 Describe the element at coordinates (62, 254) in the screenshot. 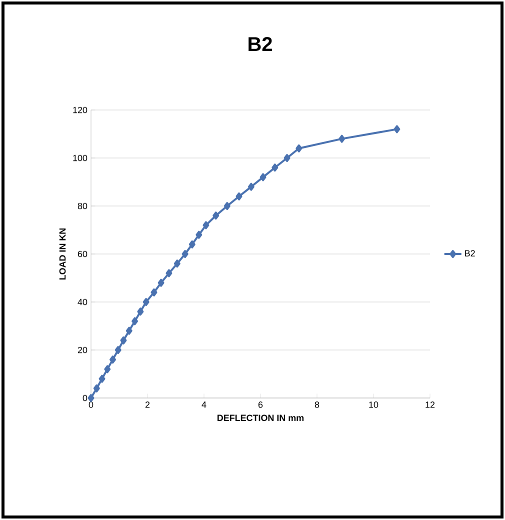

I see `y-axis-title: LOAD IN KN` at that location.